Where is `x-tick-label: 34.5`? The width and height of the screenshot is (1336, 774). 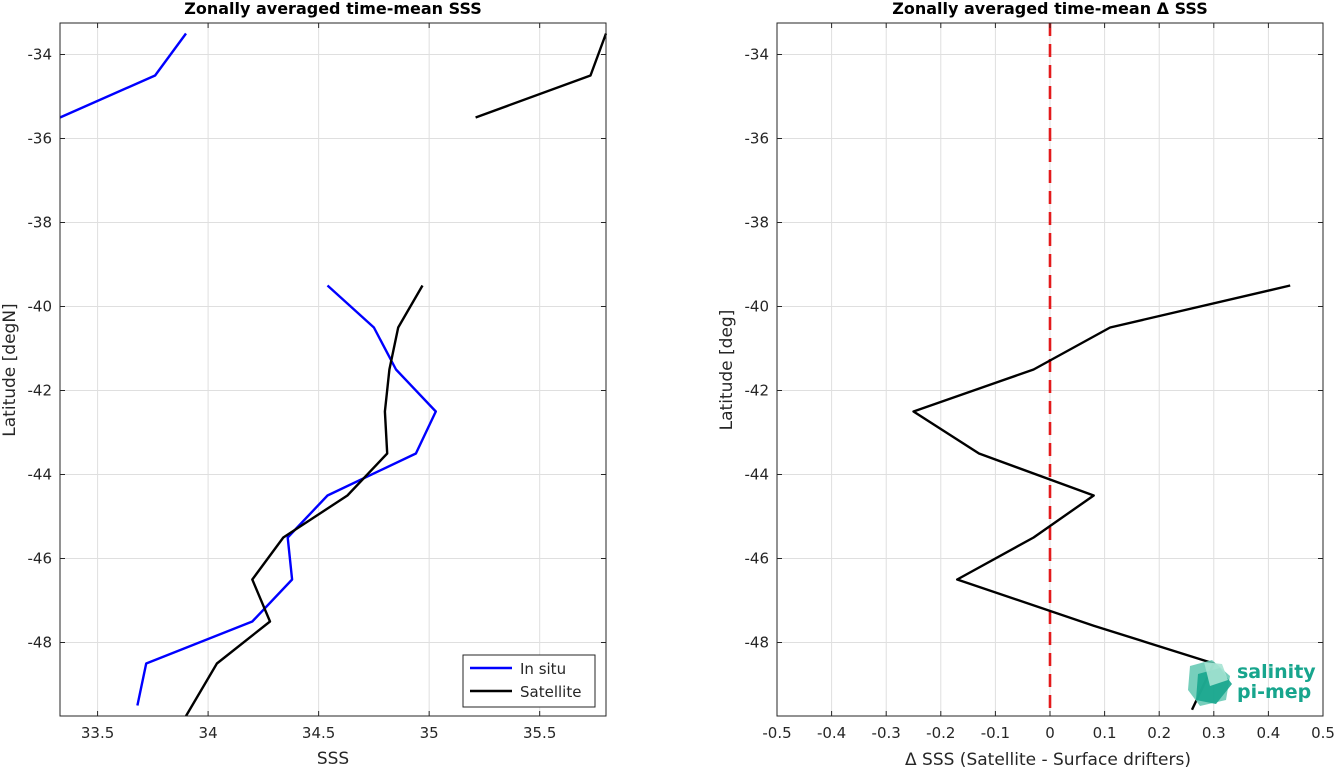 x-tick-label: 34.5 is located at coordinates (318, 733).